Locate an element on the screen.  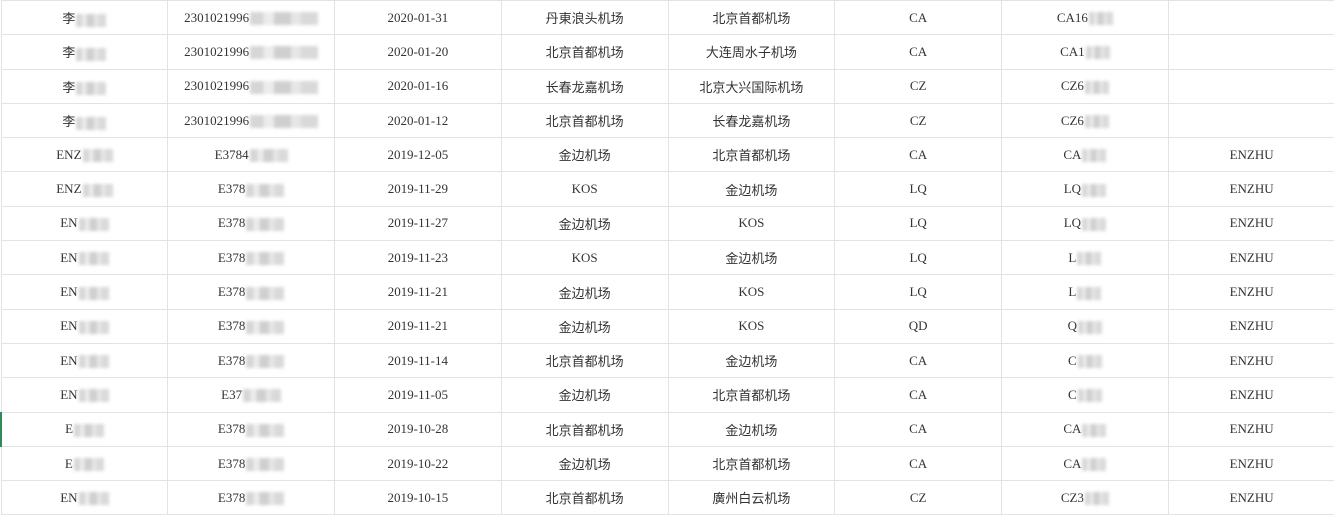
date-cell: 2019-11-21 is located at coordinates (418, 292).